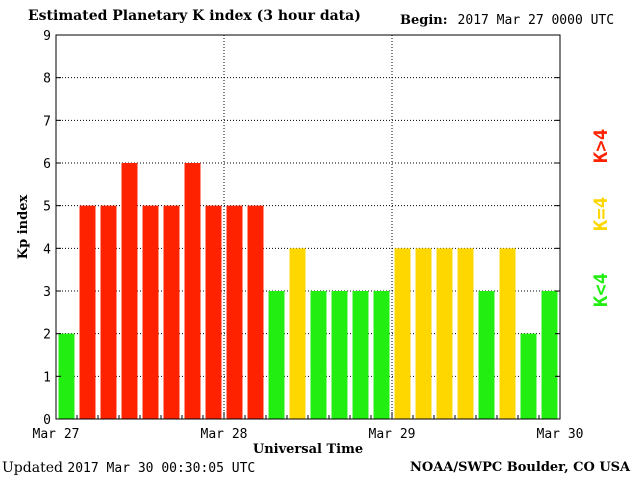  Describe the element at coordinates (23, 227) in the screenshot. I see `y-axis-label: Kp index` at that location.